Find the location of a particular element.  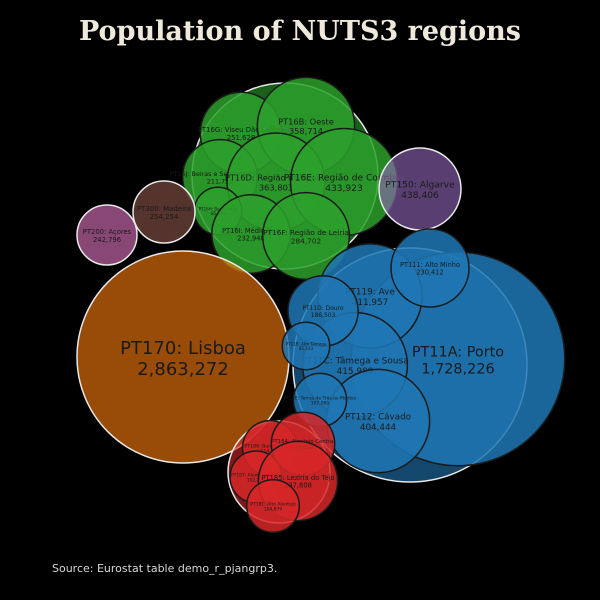

region-value: 230,412 is located at coordinates (429, 273).